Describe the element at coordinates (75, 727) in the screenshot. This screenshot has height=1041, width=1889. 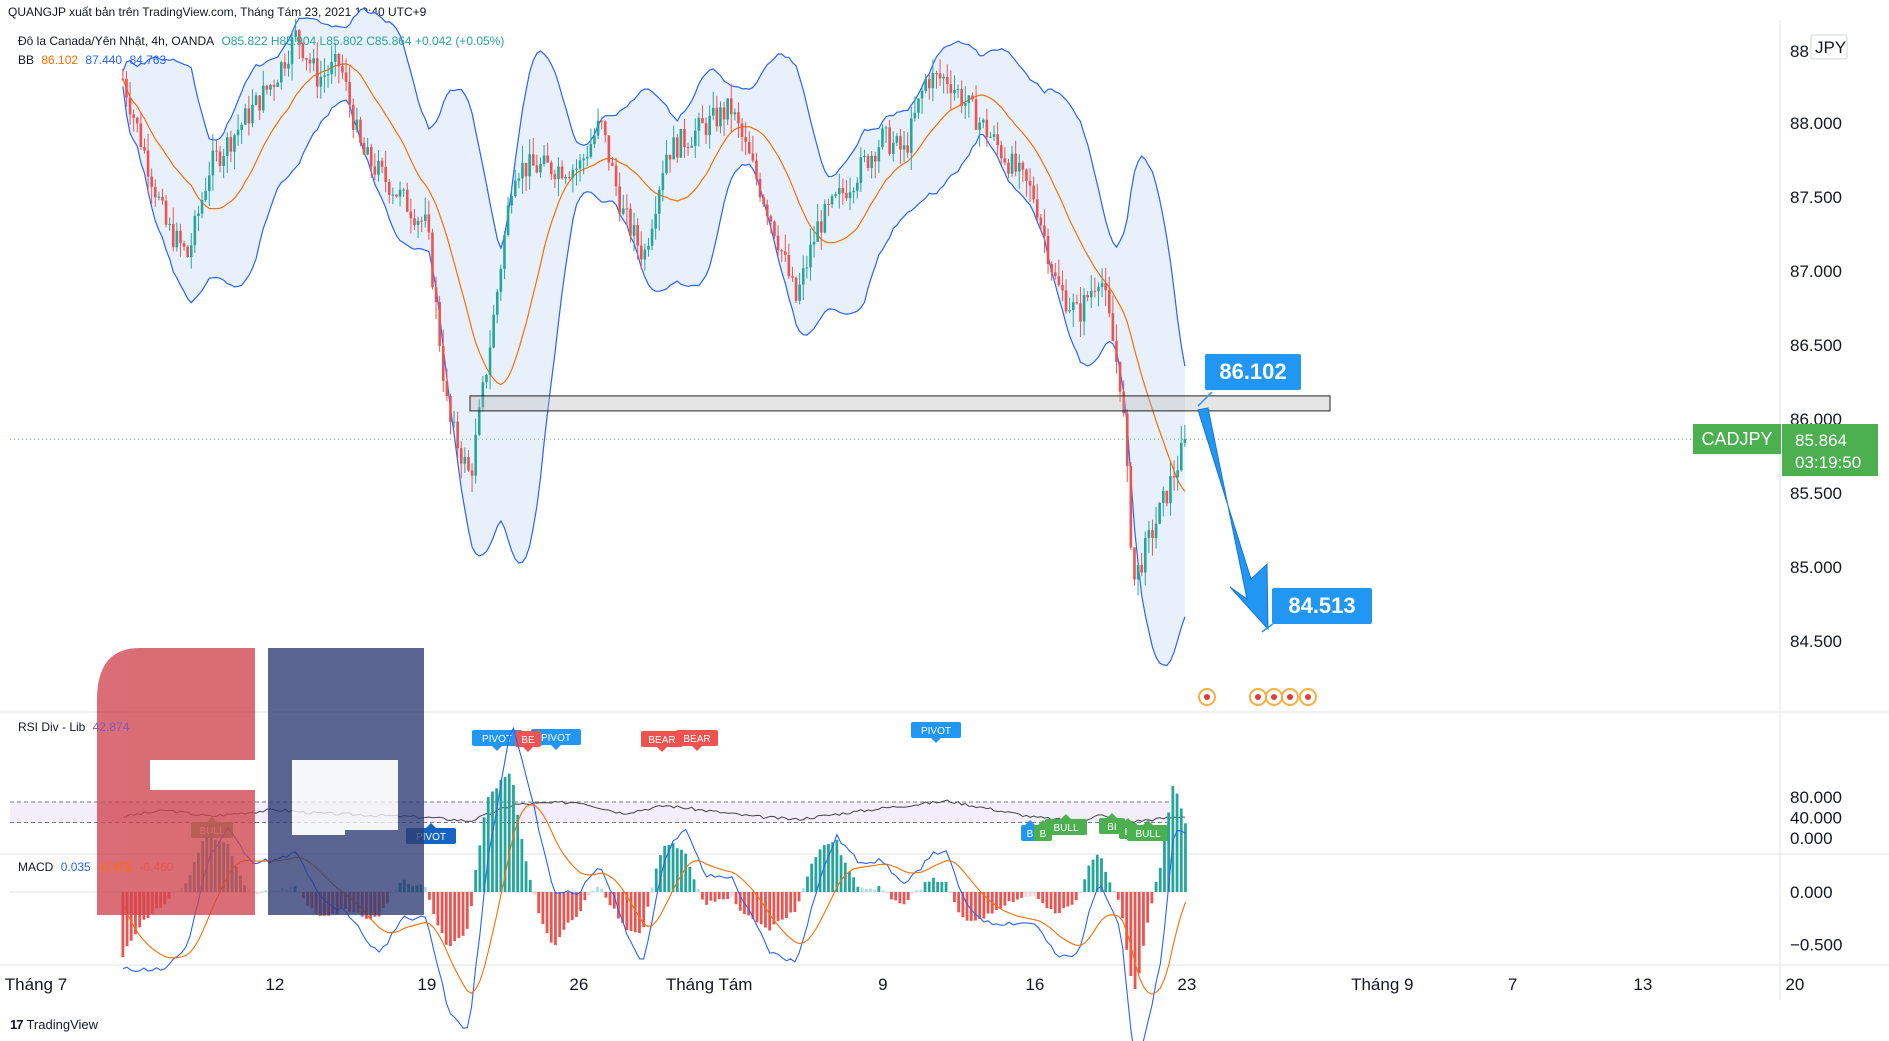
I see `rsi-legend: RSI Div - Lib 42.874` at that location.